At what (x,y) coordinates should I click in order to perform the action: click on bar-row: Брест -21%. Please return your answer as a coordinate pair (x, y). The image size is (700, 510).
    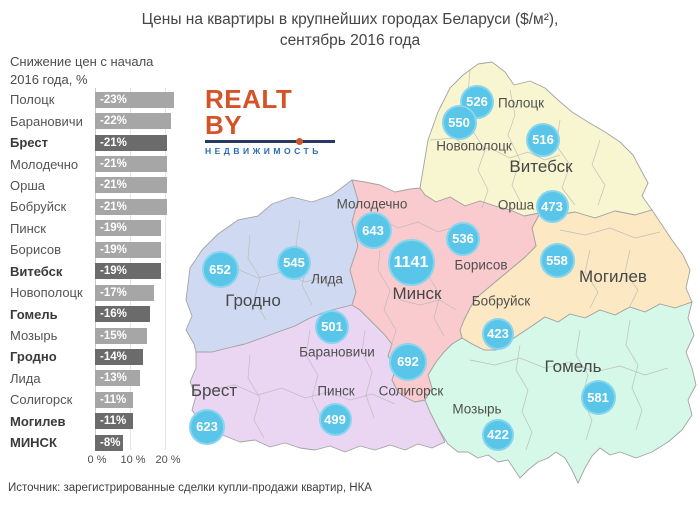
    Looking at the image, I should click on (97, 142).